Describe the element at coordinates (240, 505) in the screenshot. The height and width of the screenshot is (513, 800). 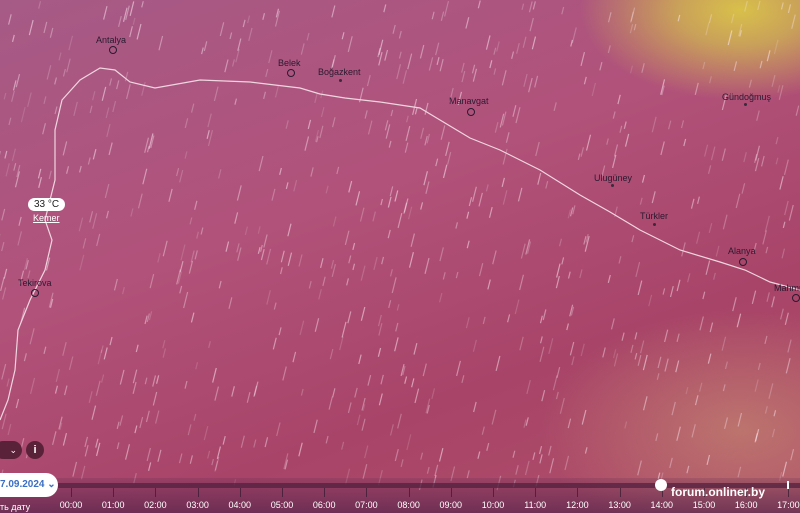
I see `timeline-hour-label: 04:00` at that location.